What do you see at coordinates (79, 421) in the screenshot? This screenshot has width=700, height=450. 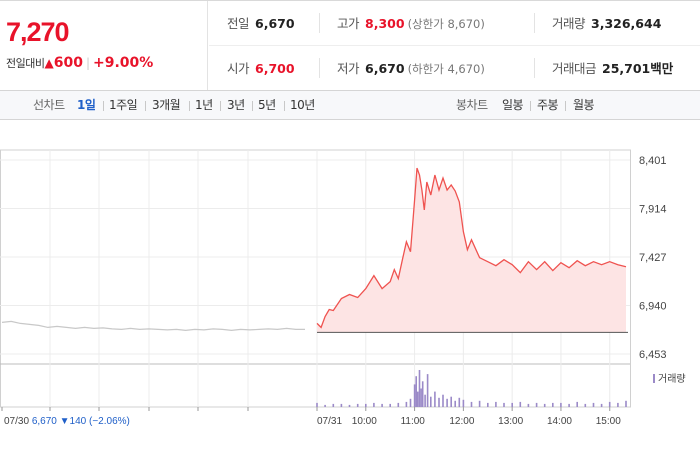 I see `prev-day-change: 140` at bounding box center [79, 421].